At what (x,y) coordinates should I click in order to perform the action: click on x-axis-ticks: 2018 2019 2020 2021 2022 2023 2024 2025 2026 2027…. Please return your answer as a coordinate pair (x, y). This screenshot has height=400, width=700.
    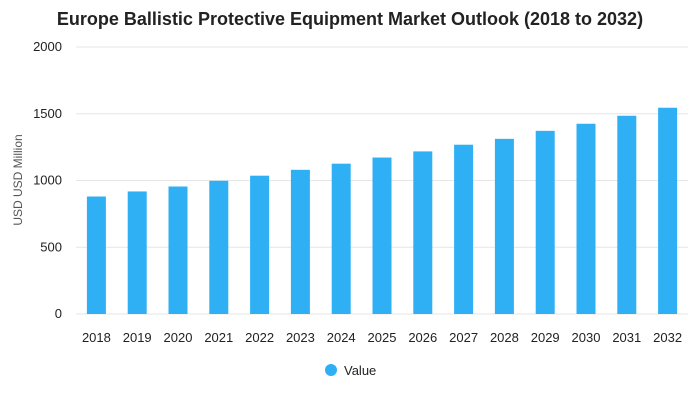
    Looking at the image, I should click on (382, 337).